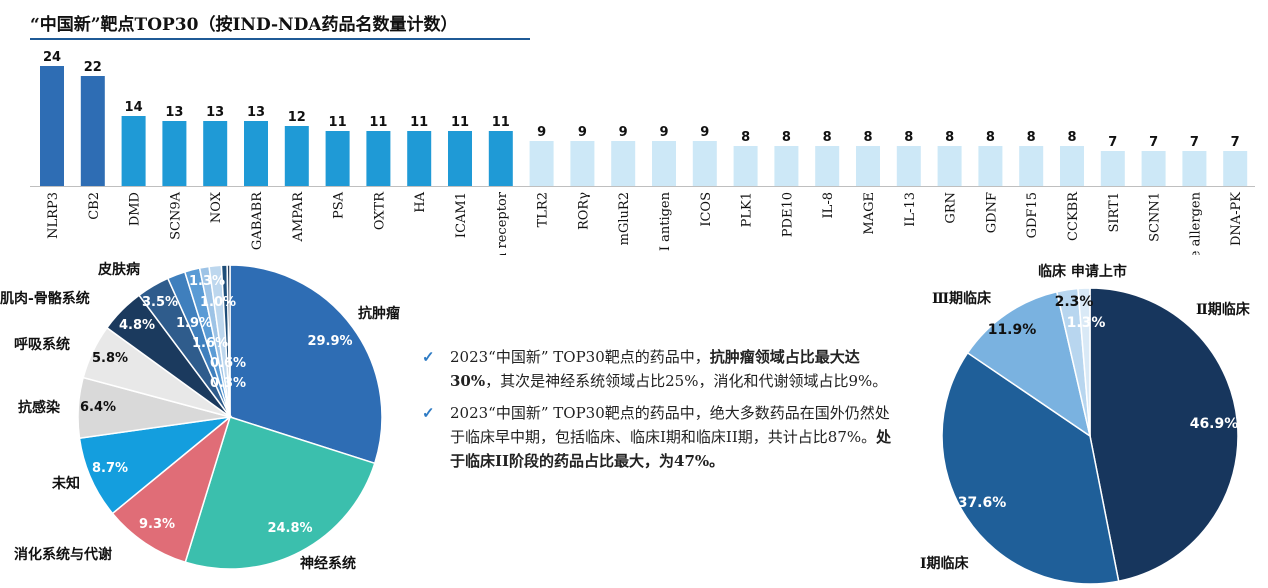 This screenshot has height=588, width=1268. Describe the element at coordinates (289, 528) in the screenshot. I see `pie-value-label: 24.8%` at that location.